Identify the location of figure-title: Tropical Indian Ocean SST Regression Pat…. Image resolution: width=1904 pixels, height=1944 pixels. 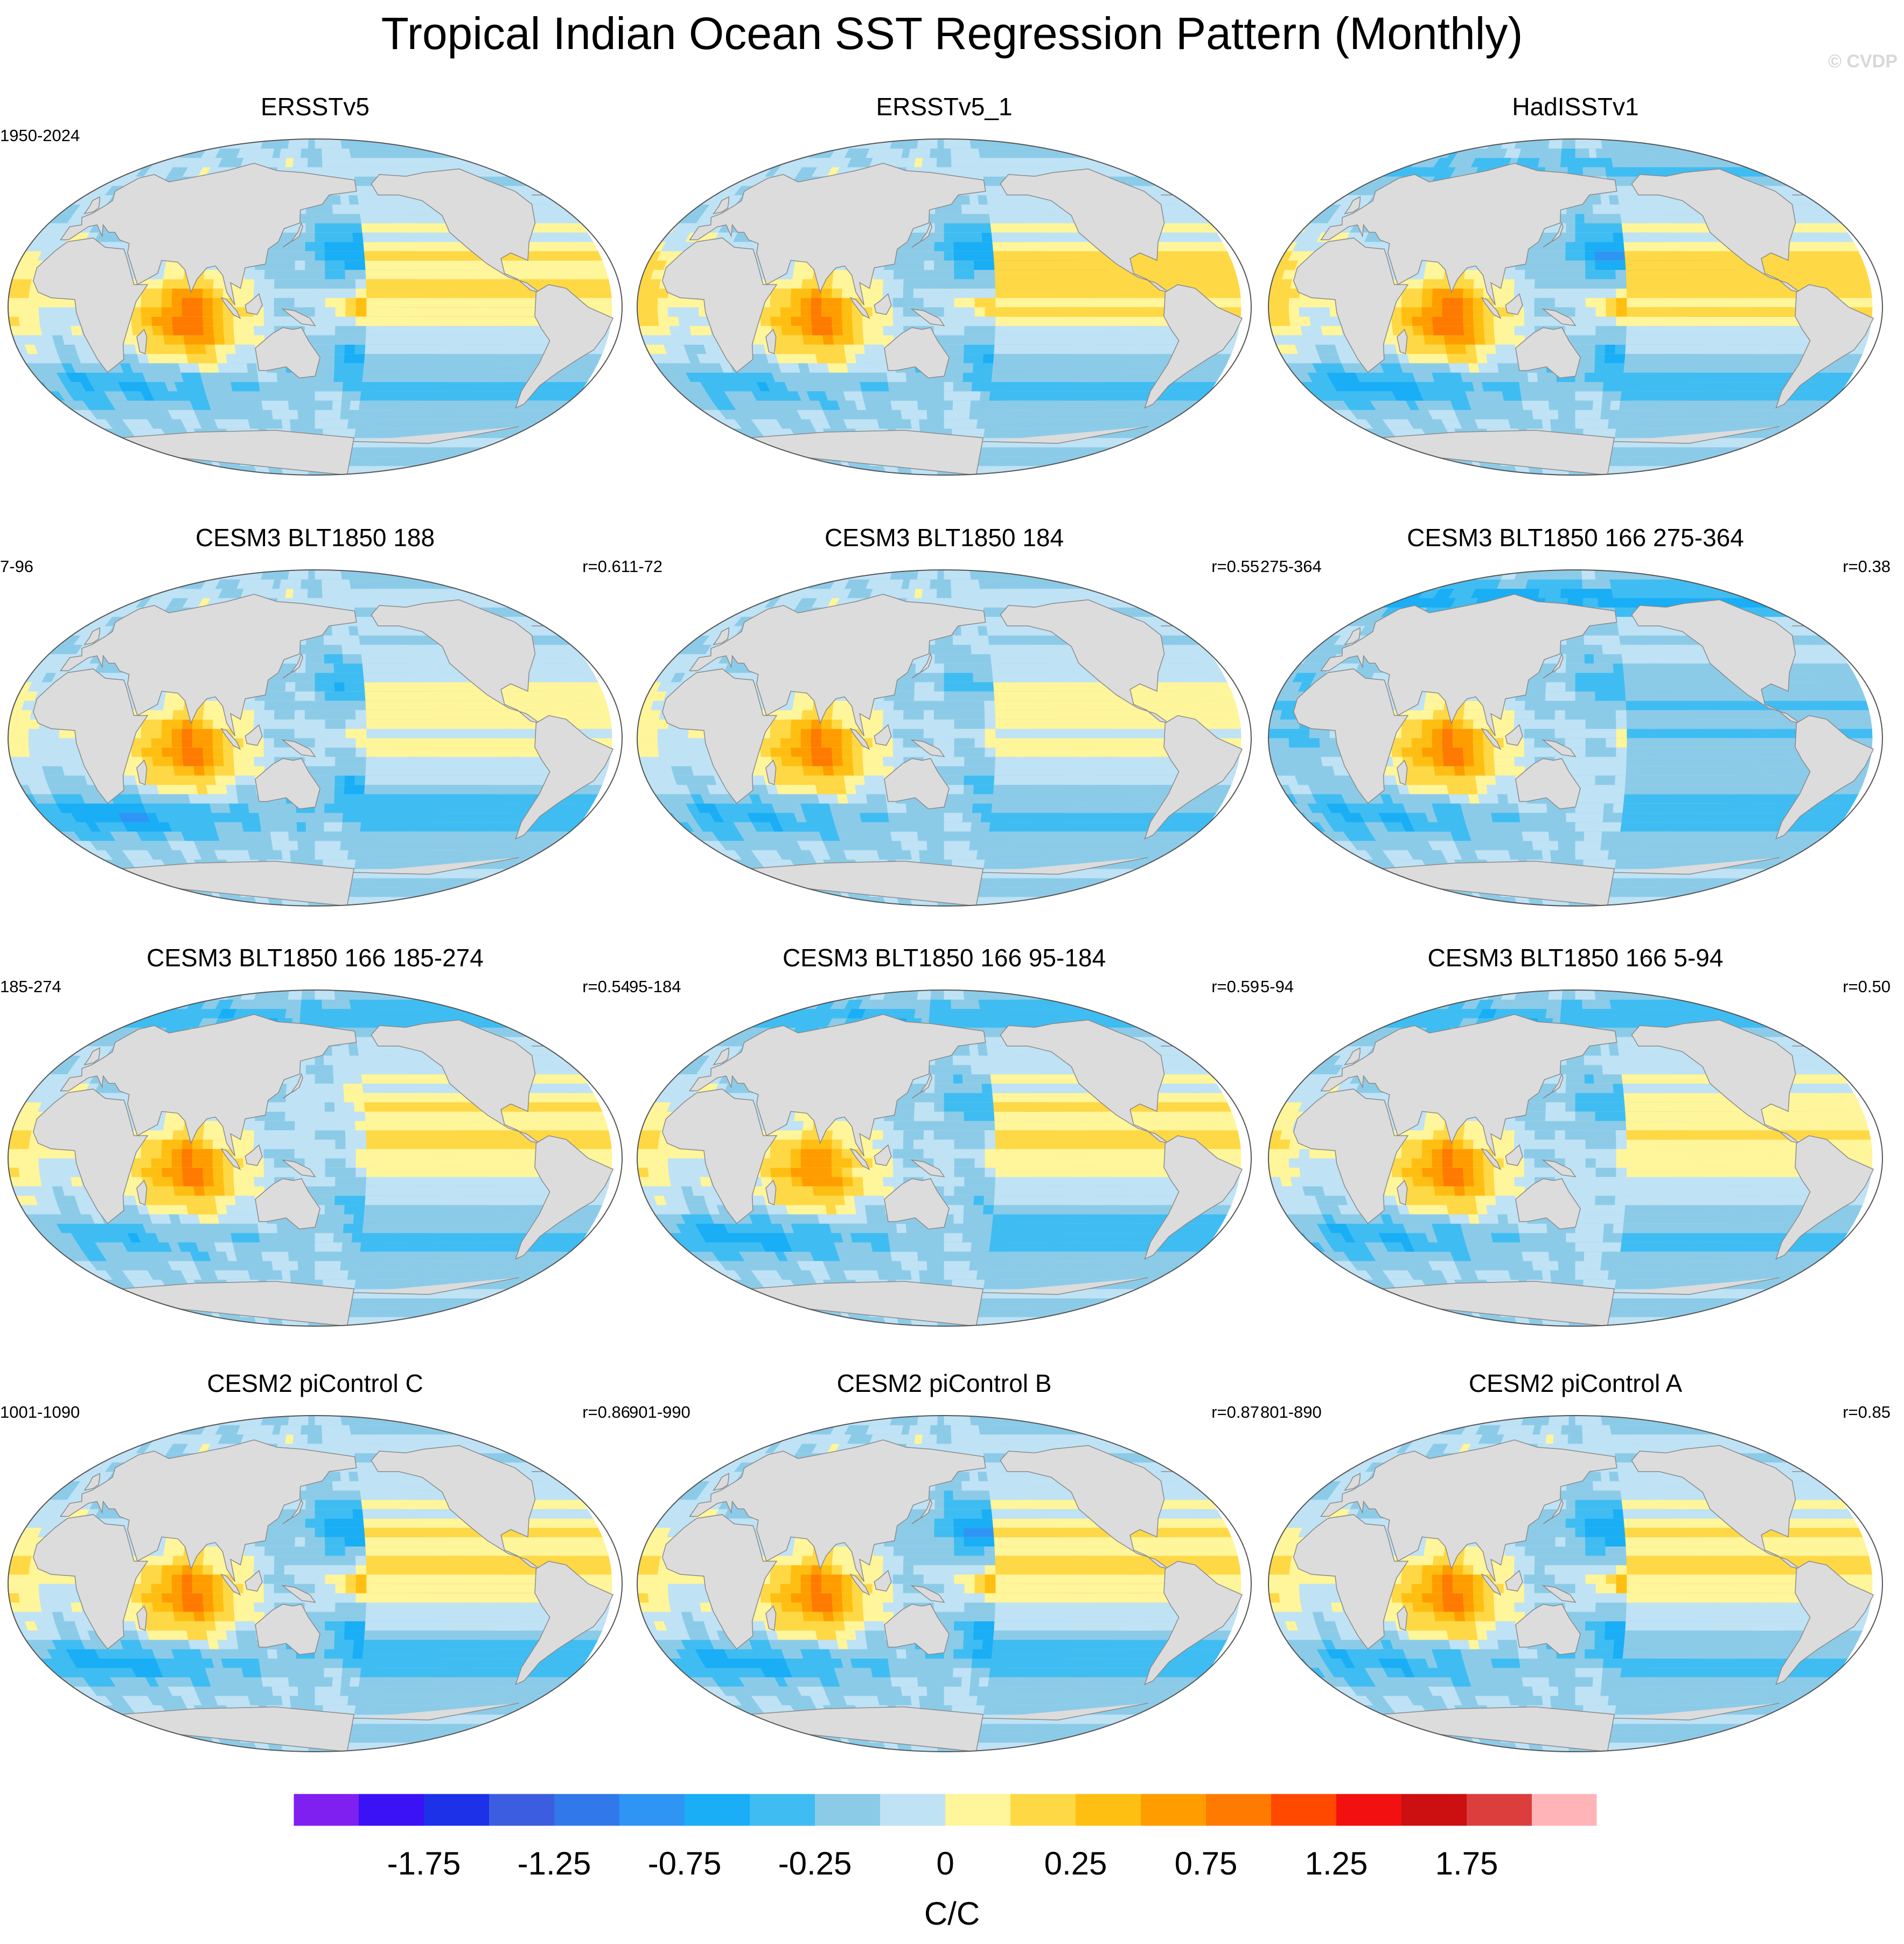
(952, 33).